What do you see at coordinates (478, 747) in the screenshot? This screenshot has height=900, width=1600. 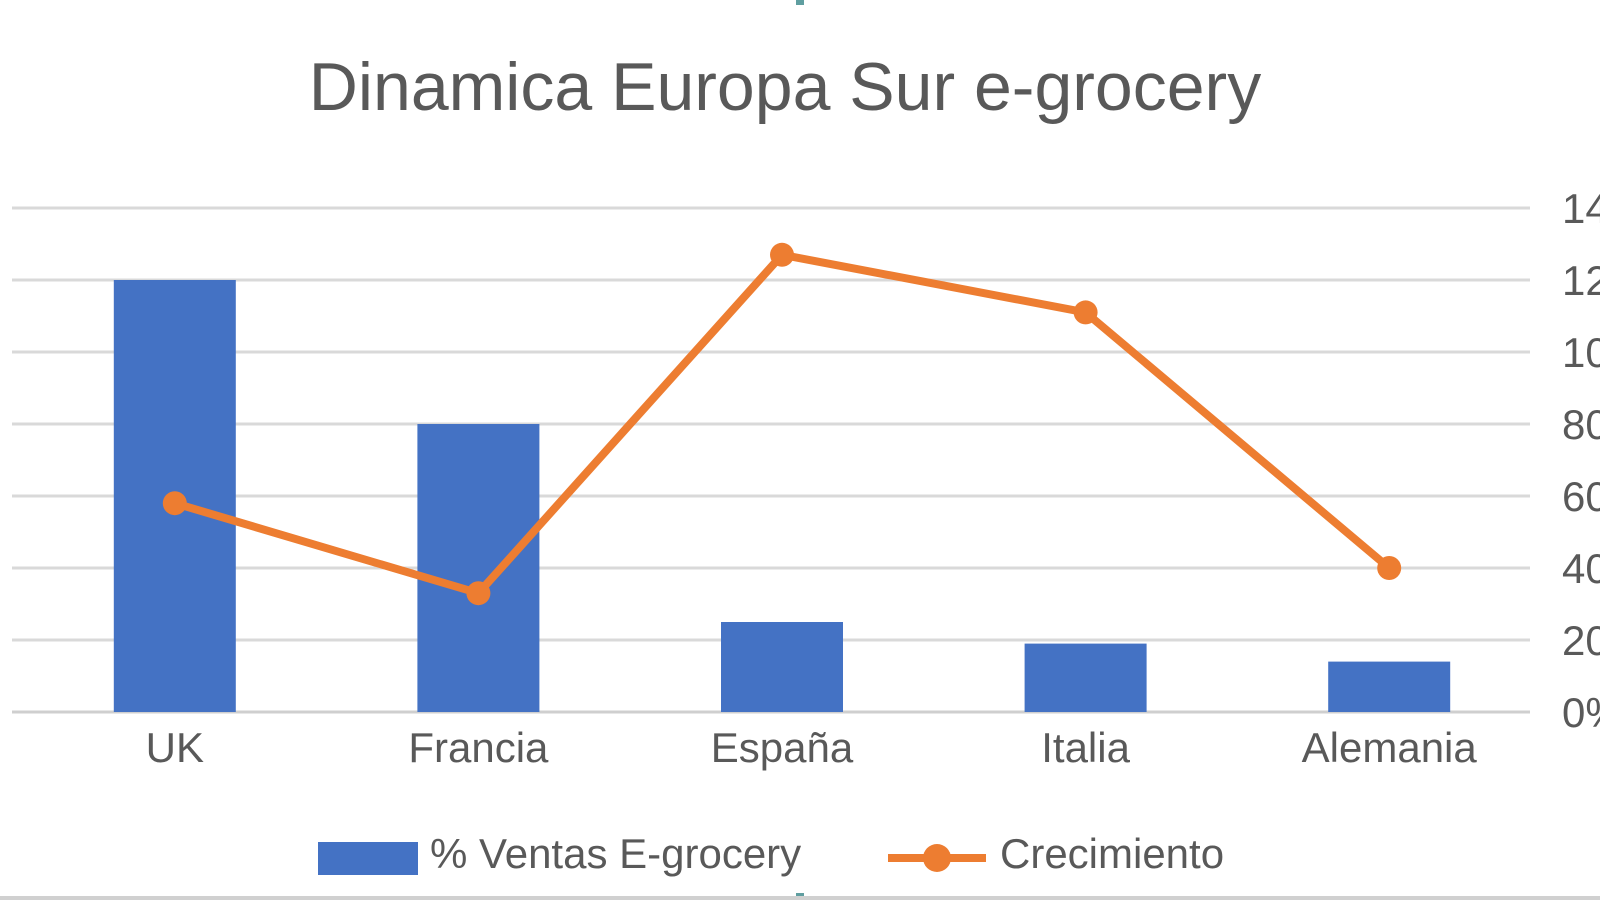 I see `x-tick-label: Francia` at bounding box center [478, 747].